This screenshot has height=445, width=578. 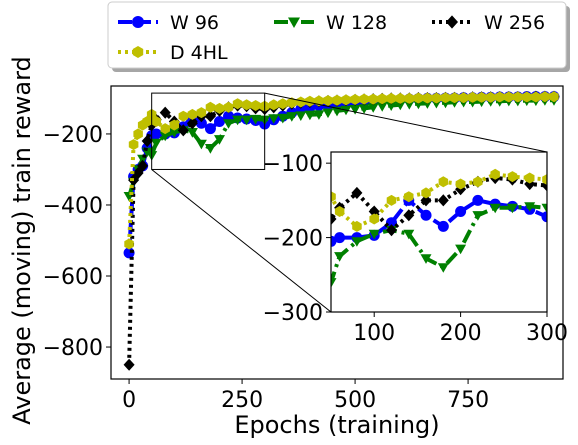 What do you see at coordinates (468, 400) in the screenshot?
I see `x-tick-label: 750` at bounding box center [468, 400].